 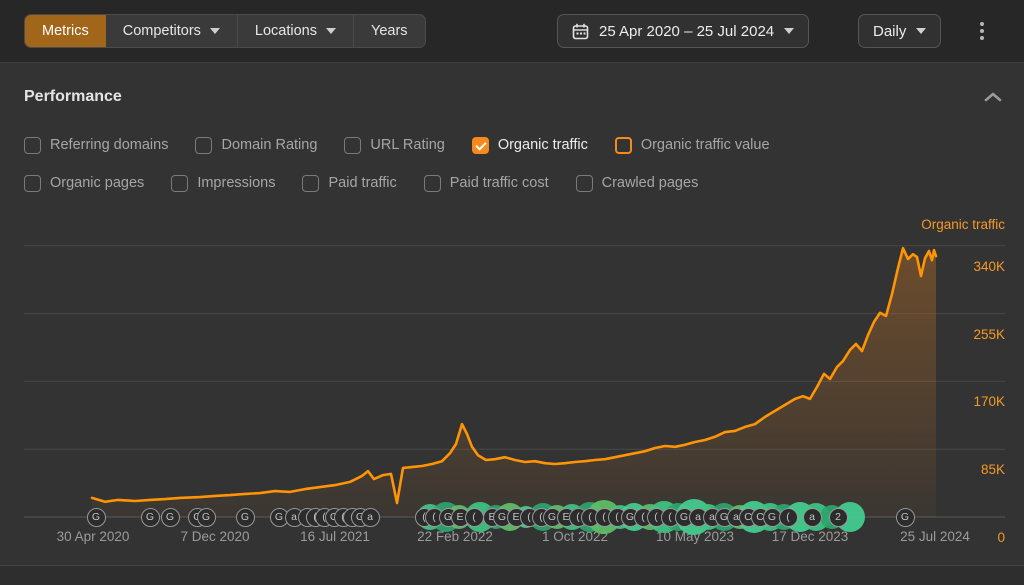 I want to click on metric-label: Organic traffic value, so click(x=705, y=145).